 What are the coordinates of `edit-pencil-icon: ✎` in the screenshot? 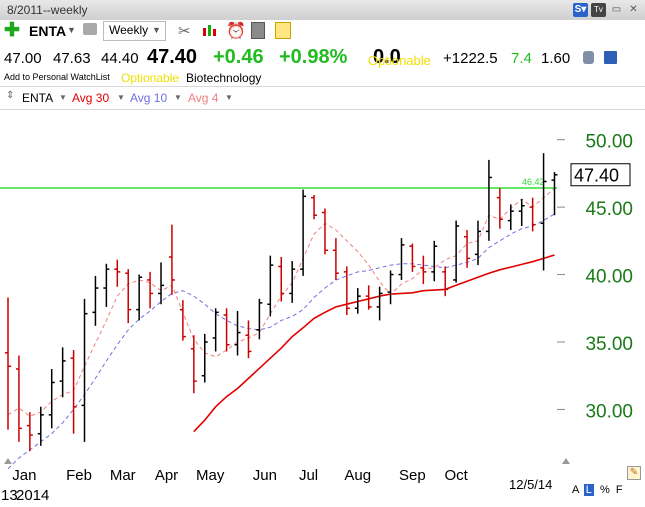 It's located at (634, 473).